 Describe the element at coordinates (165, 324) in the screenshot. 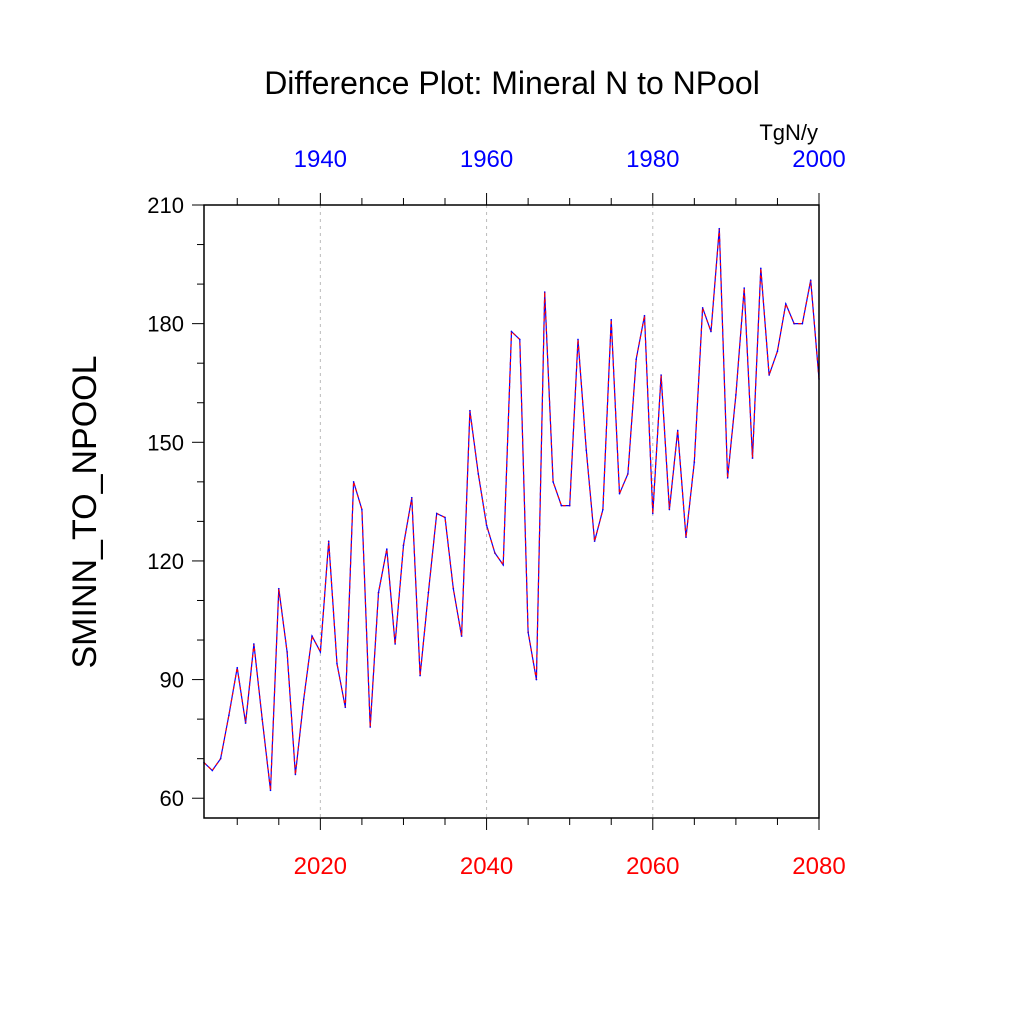

I see `y-tick-label: 180` at that location.